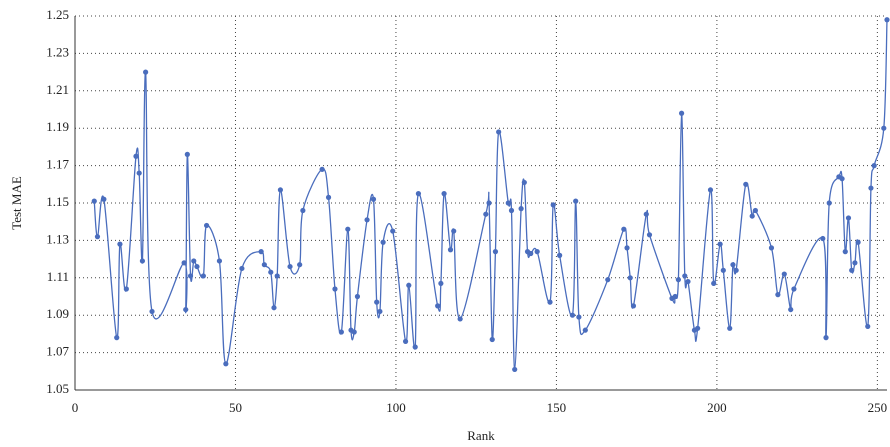  Describe the element at coordinates (481, 435) in the screenshot. I see `x-axis-label: Rank` at that location.